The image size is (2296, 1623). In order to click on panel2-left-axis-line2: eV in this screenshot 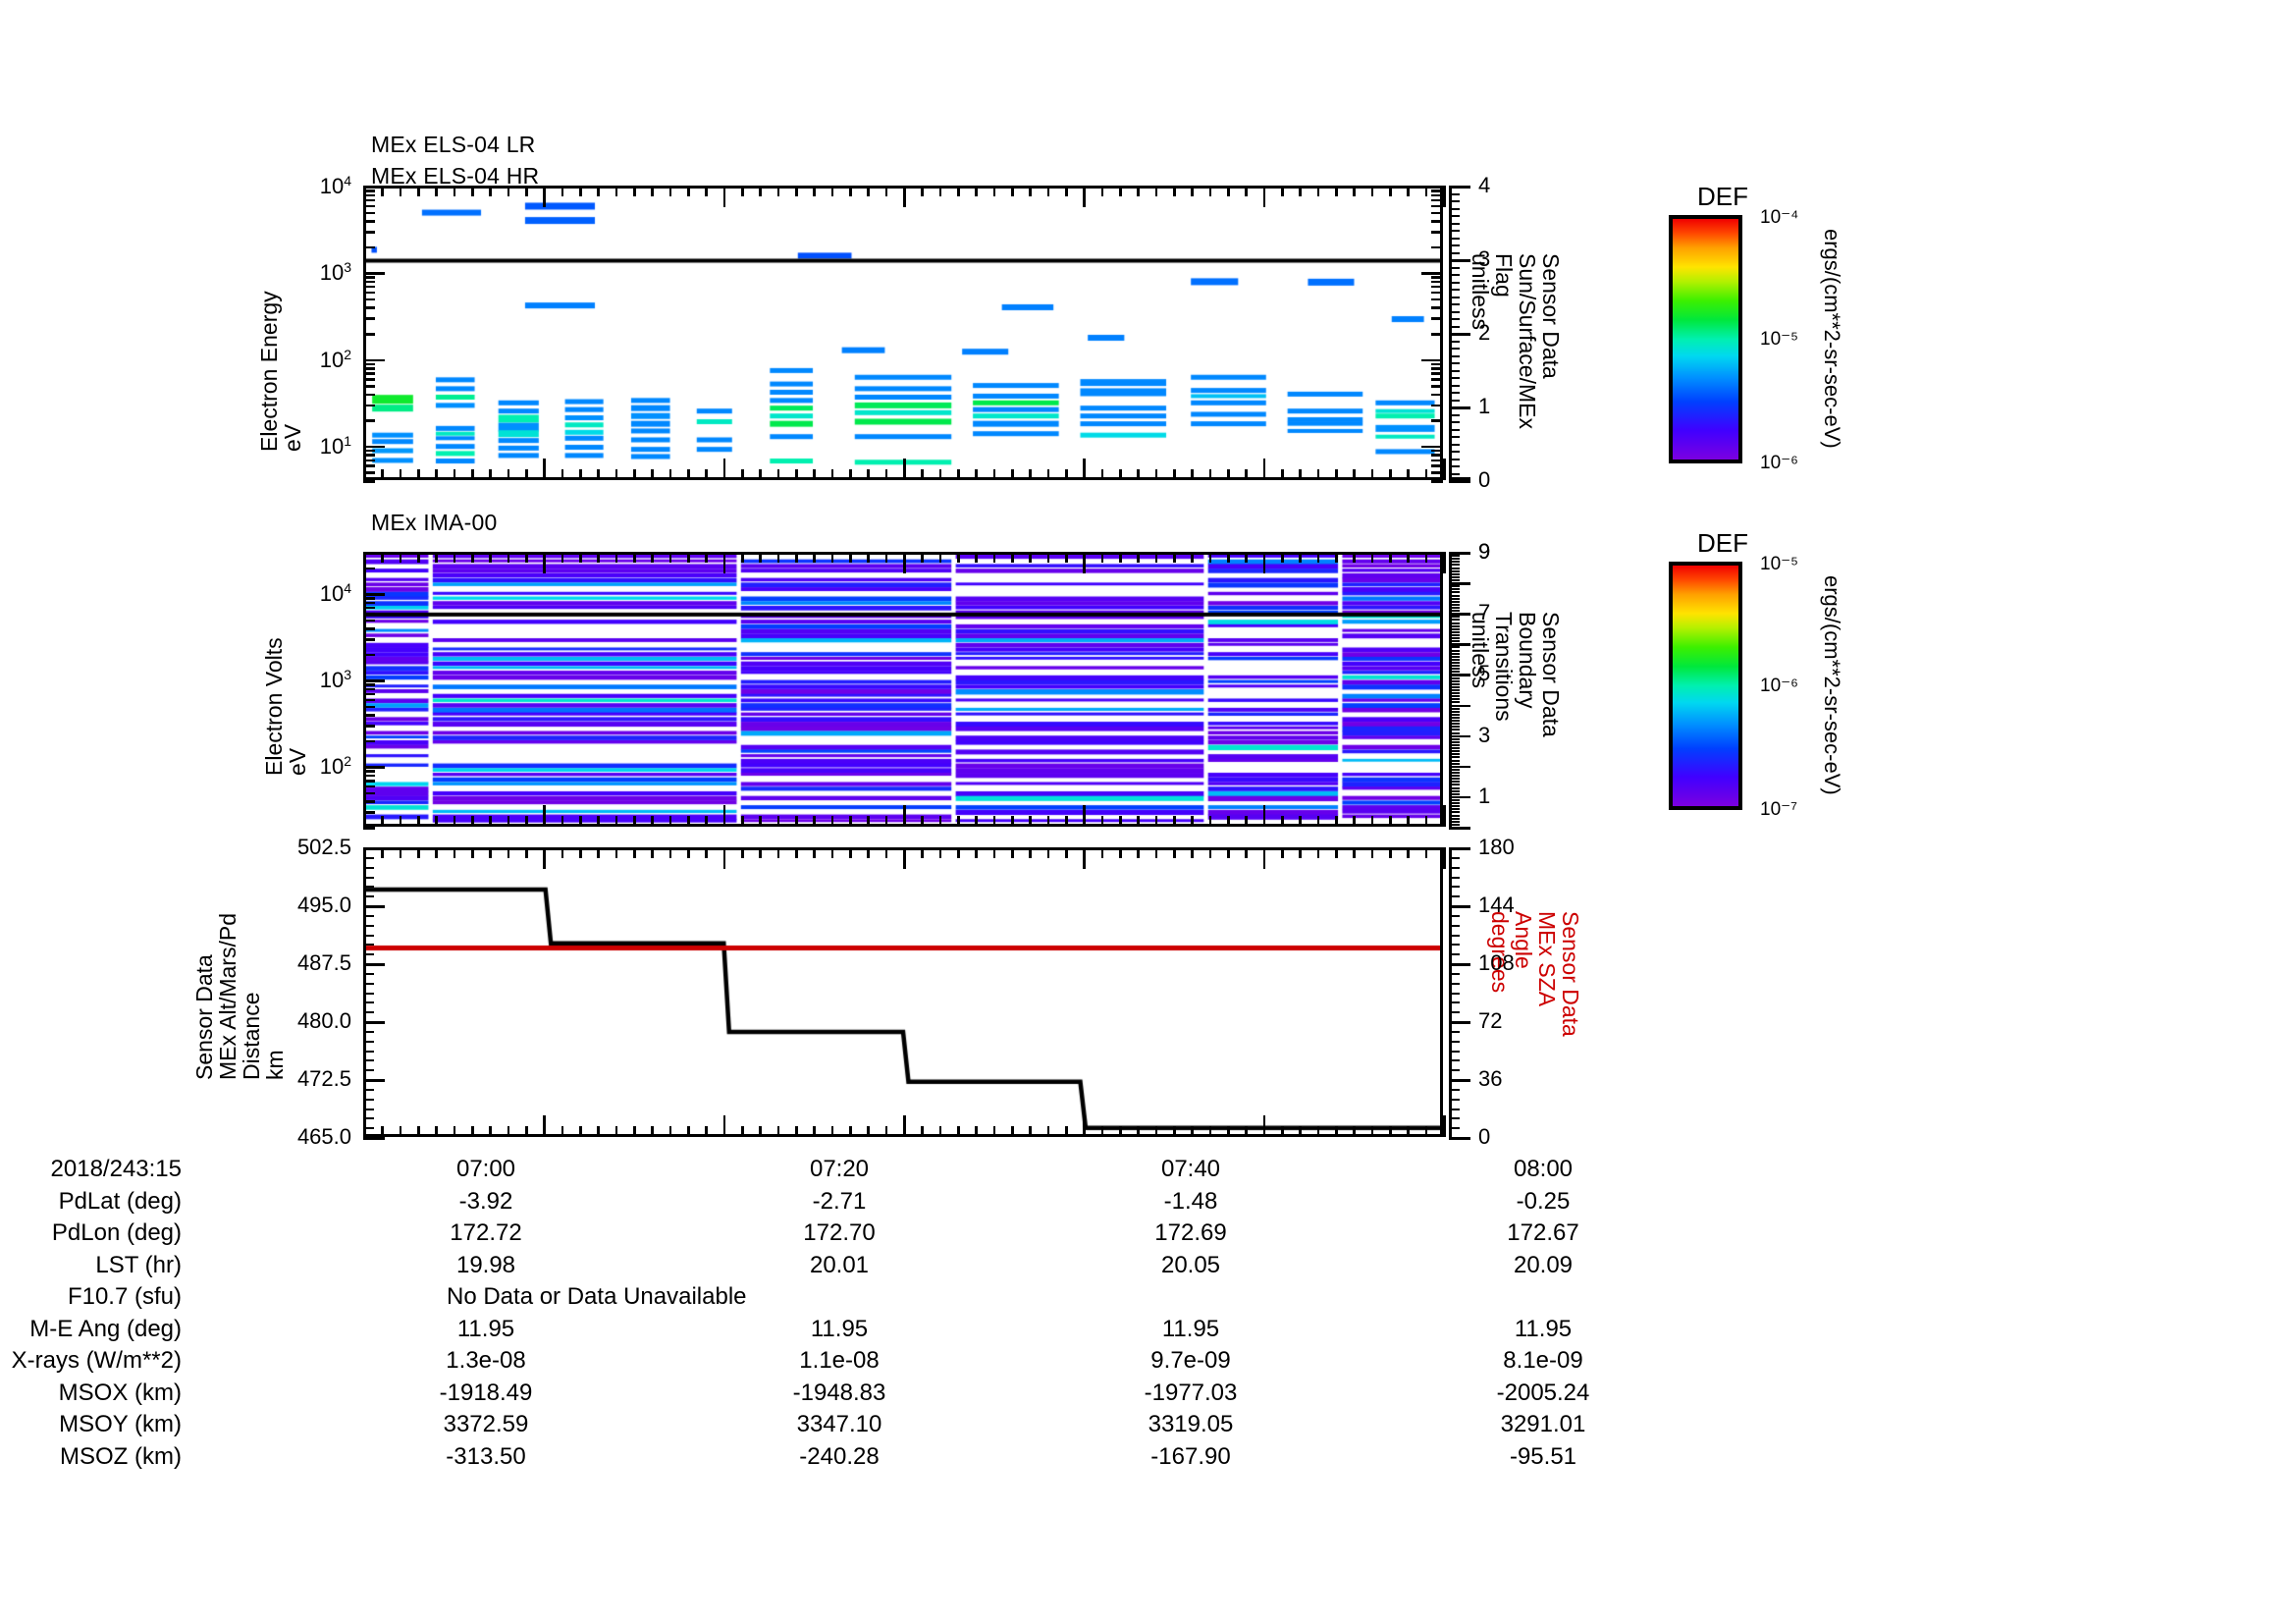, I will do `click(298, 761)`.